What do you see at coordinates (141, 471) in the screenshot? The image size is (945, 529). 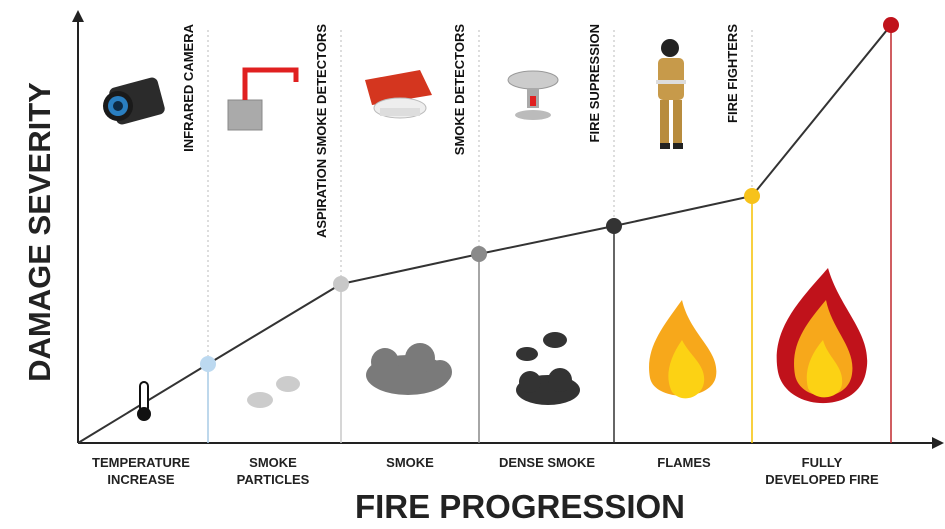 I see `stage-label: TEMPERATURE INCREASE` at bounding box center [141, 471].